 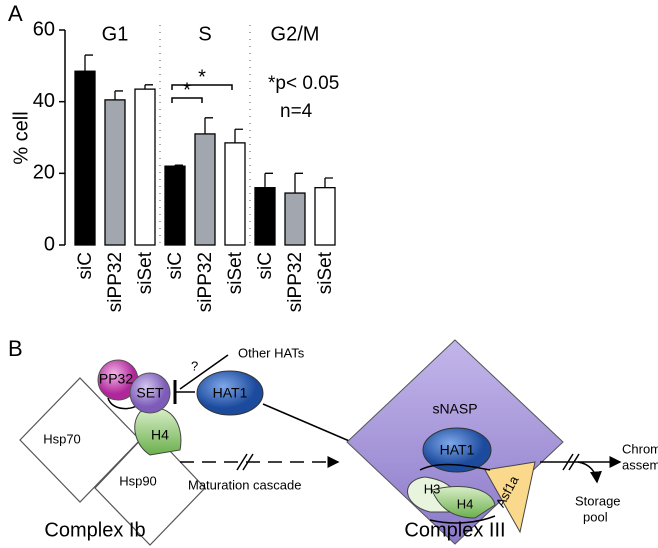 I want to click on label: pool, so click(x=595, y=516).